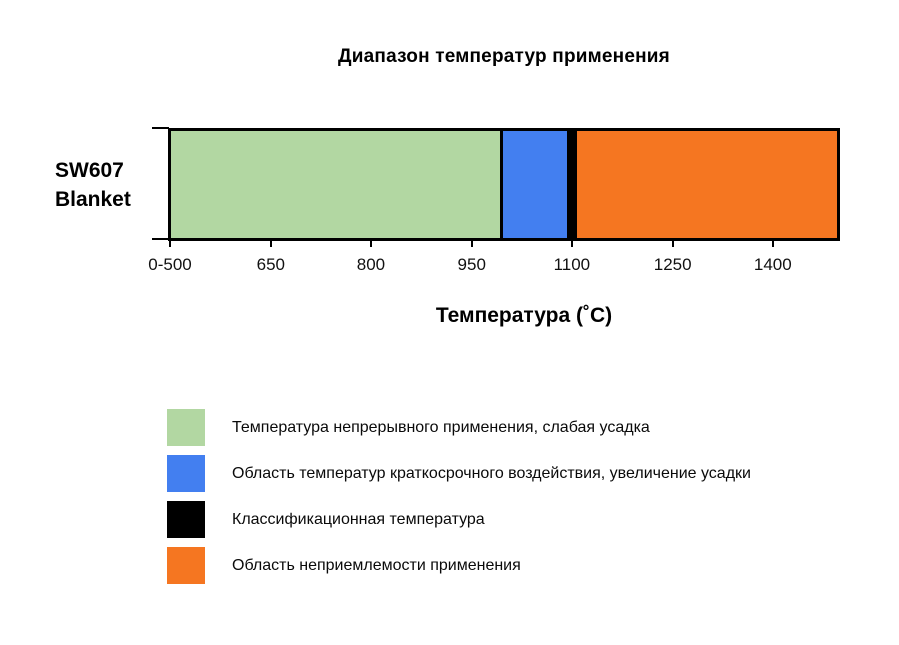 This screenshot has width=899, height=645. Describe the element at coordinates (358, 519) in the screenshot. I see `legend-label-classification: Классификационная температура` at that location.